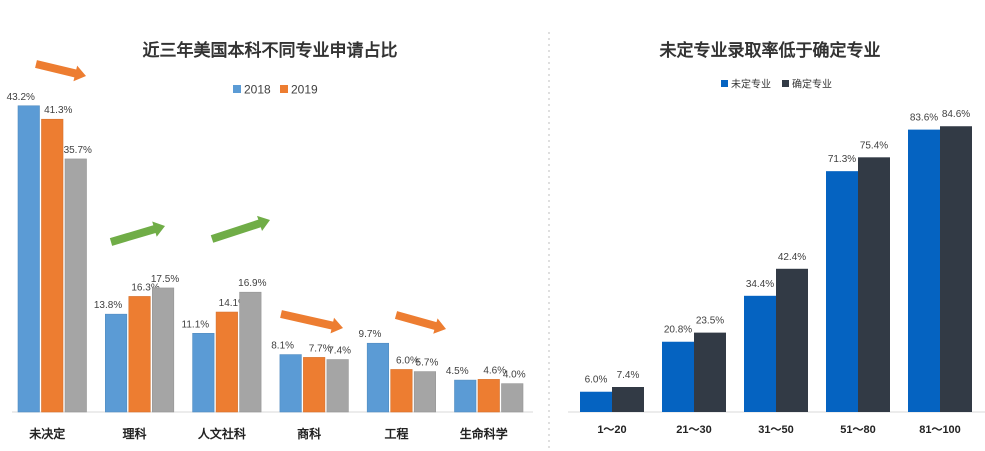 This screenshot has width=985, height=451. What do you see at coordinates (427, 363) in the screenshot?
I see `value-label: 5.7%` at bounding box center [427, 363].